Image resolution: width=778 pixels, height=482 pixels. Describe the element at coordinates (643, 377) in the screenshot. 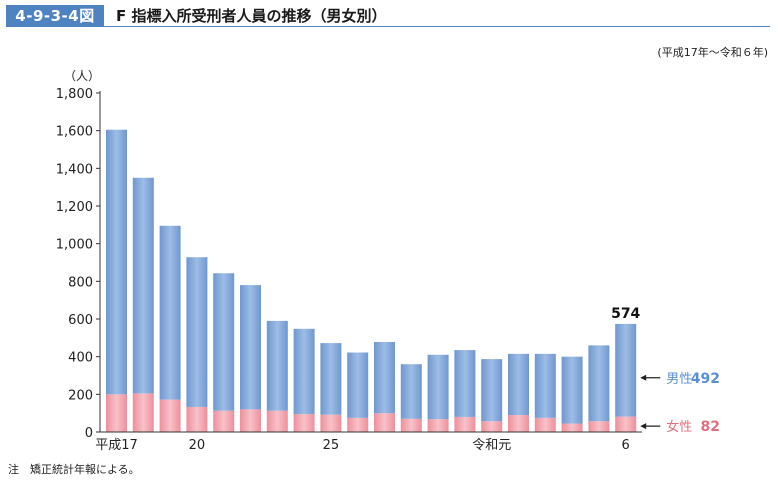

I see `annotation-arrowhead-male` at that location.